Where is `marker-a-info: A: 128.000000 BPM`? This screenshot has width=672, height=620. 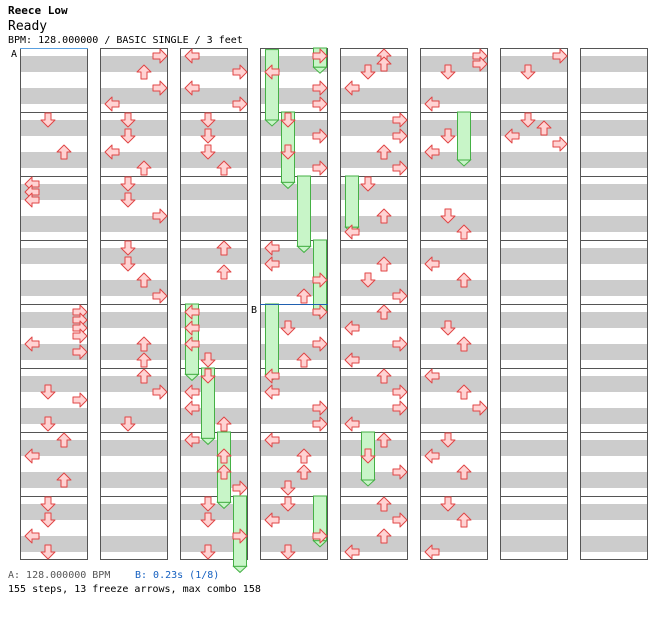
marker-a-info: A: 128.000000 BPM is located at coordinates (59, 575).